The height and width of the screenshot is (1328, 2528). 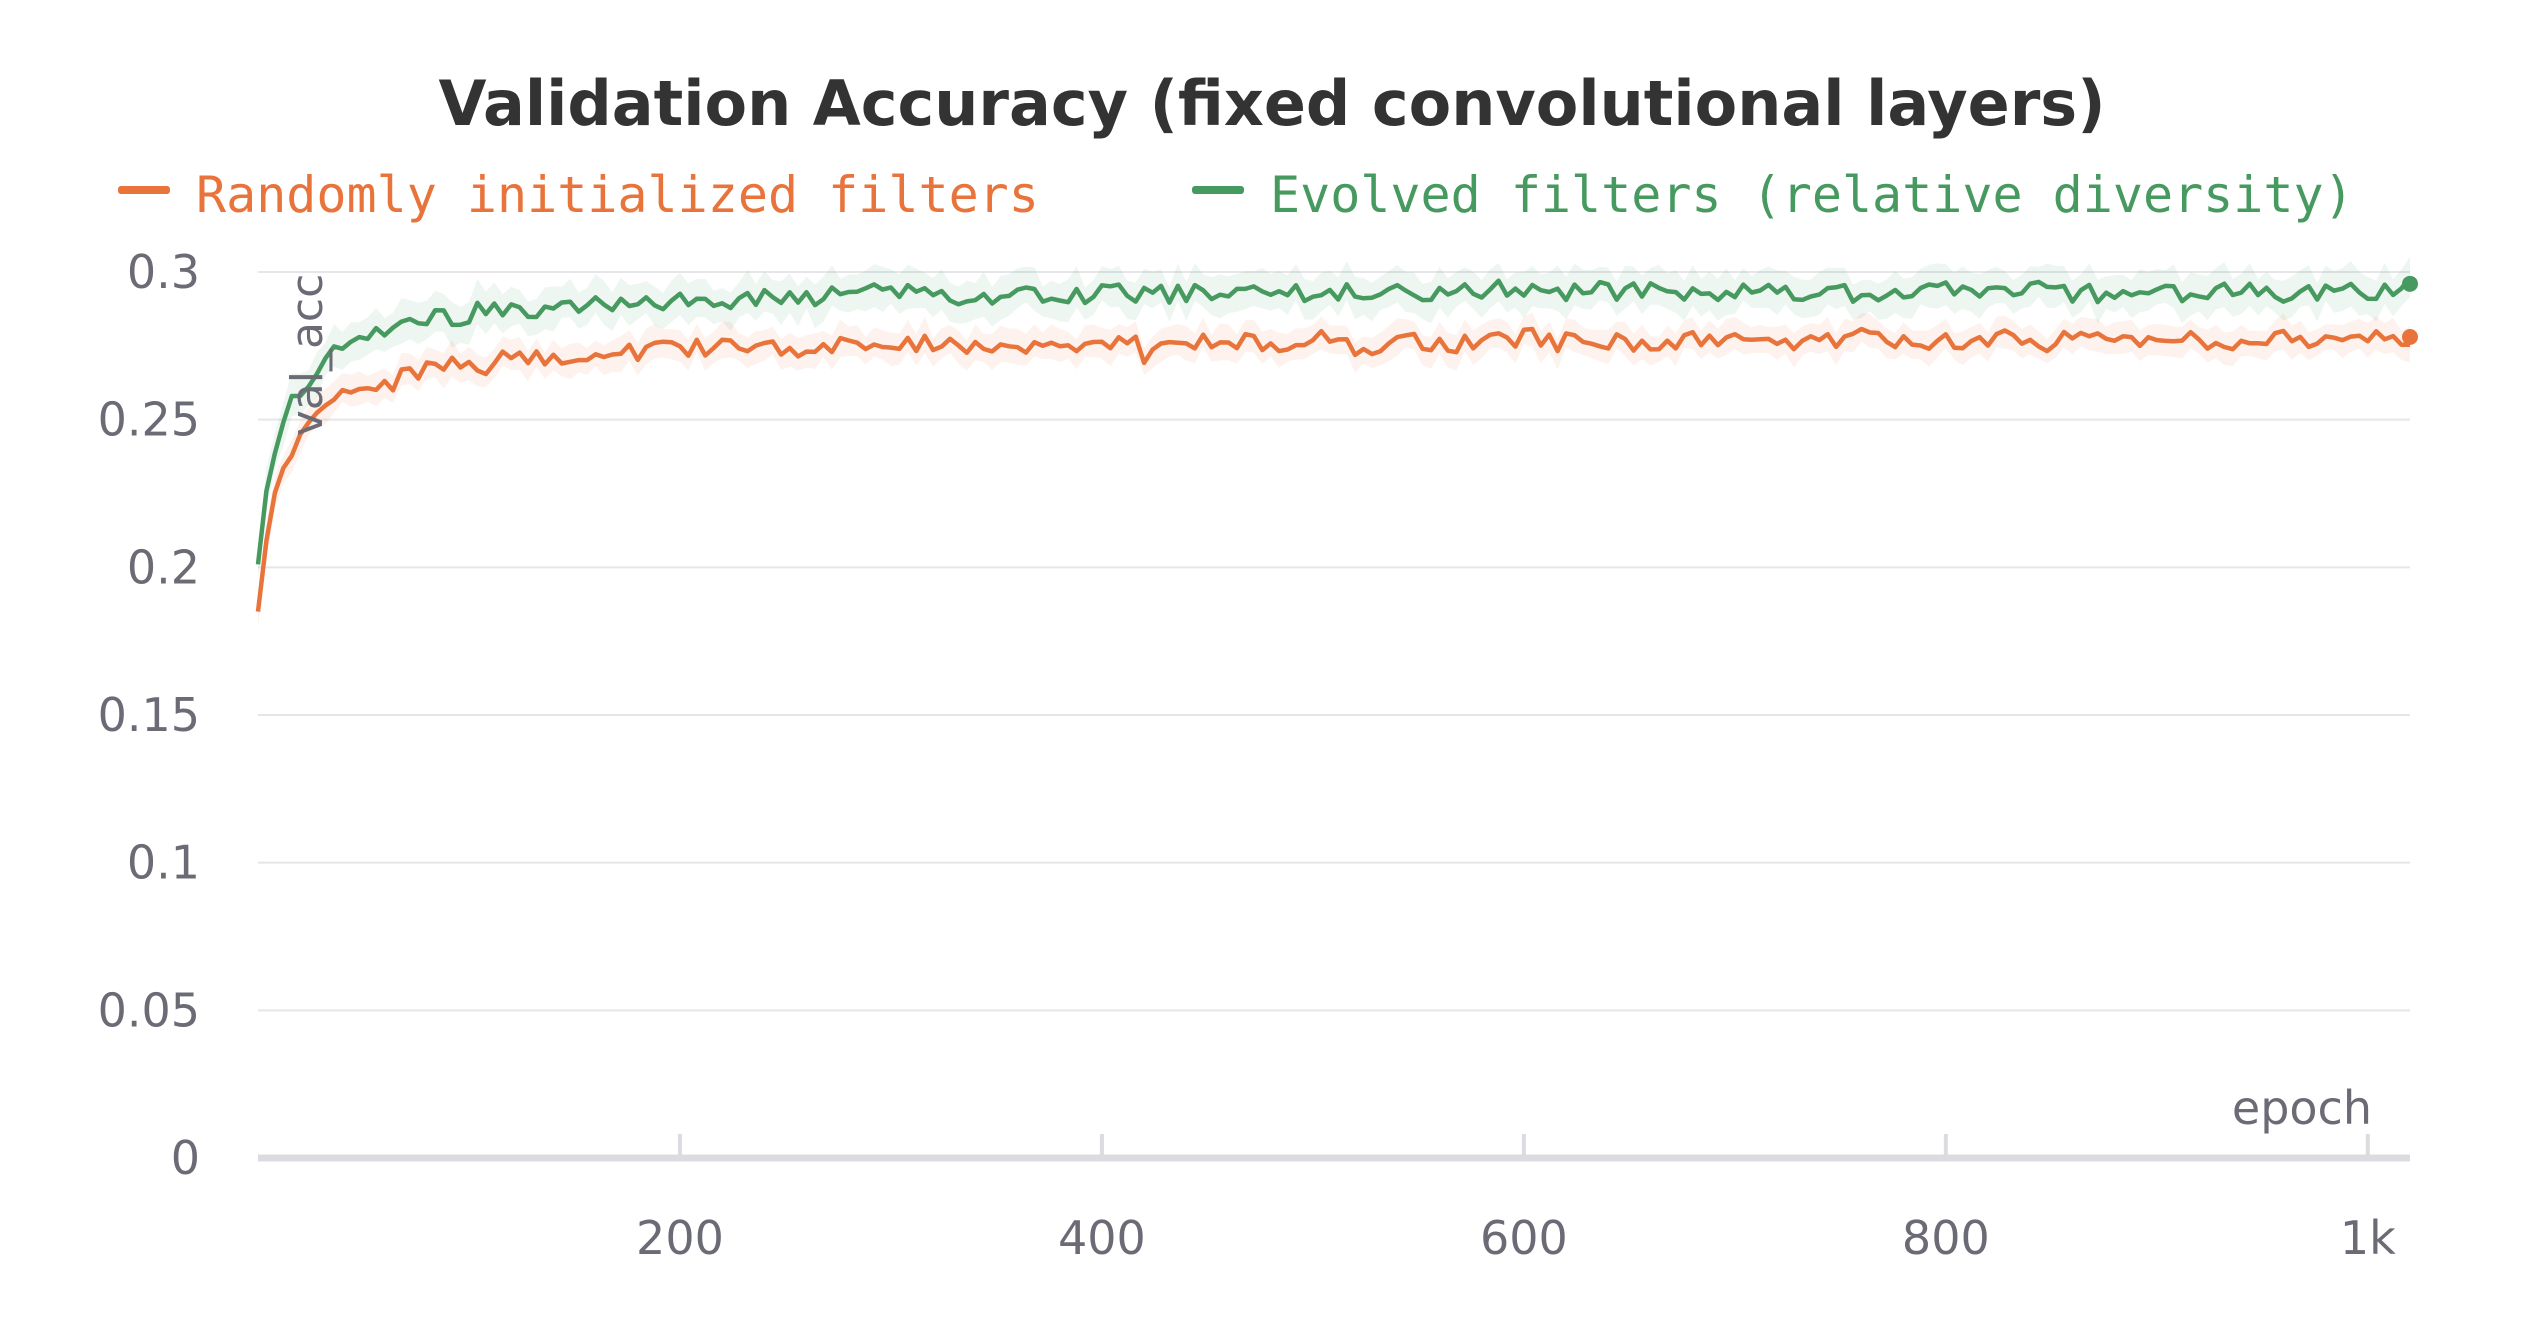 I want to click on y-tick-label: 0.05, so click(x=149, y=1010).